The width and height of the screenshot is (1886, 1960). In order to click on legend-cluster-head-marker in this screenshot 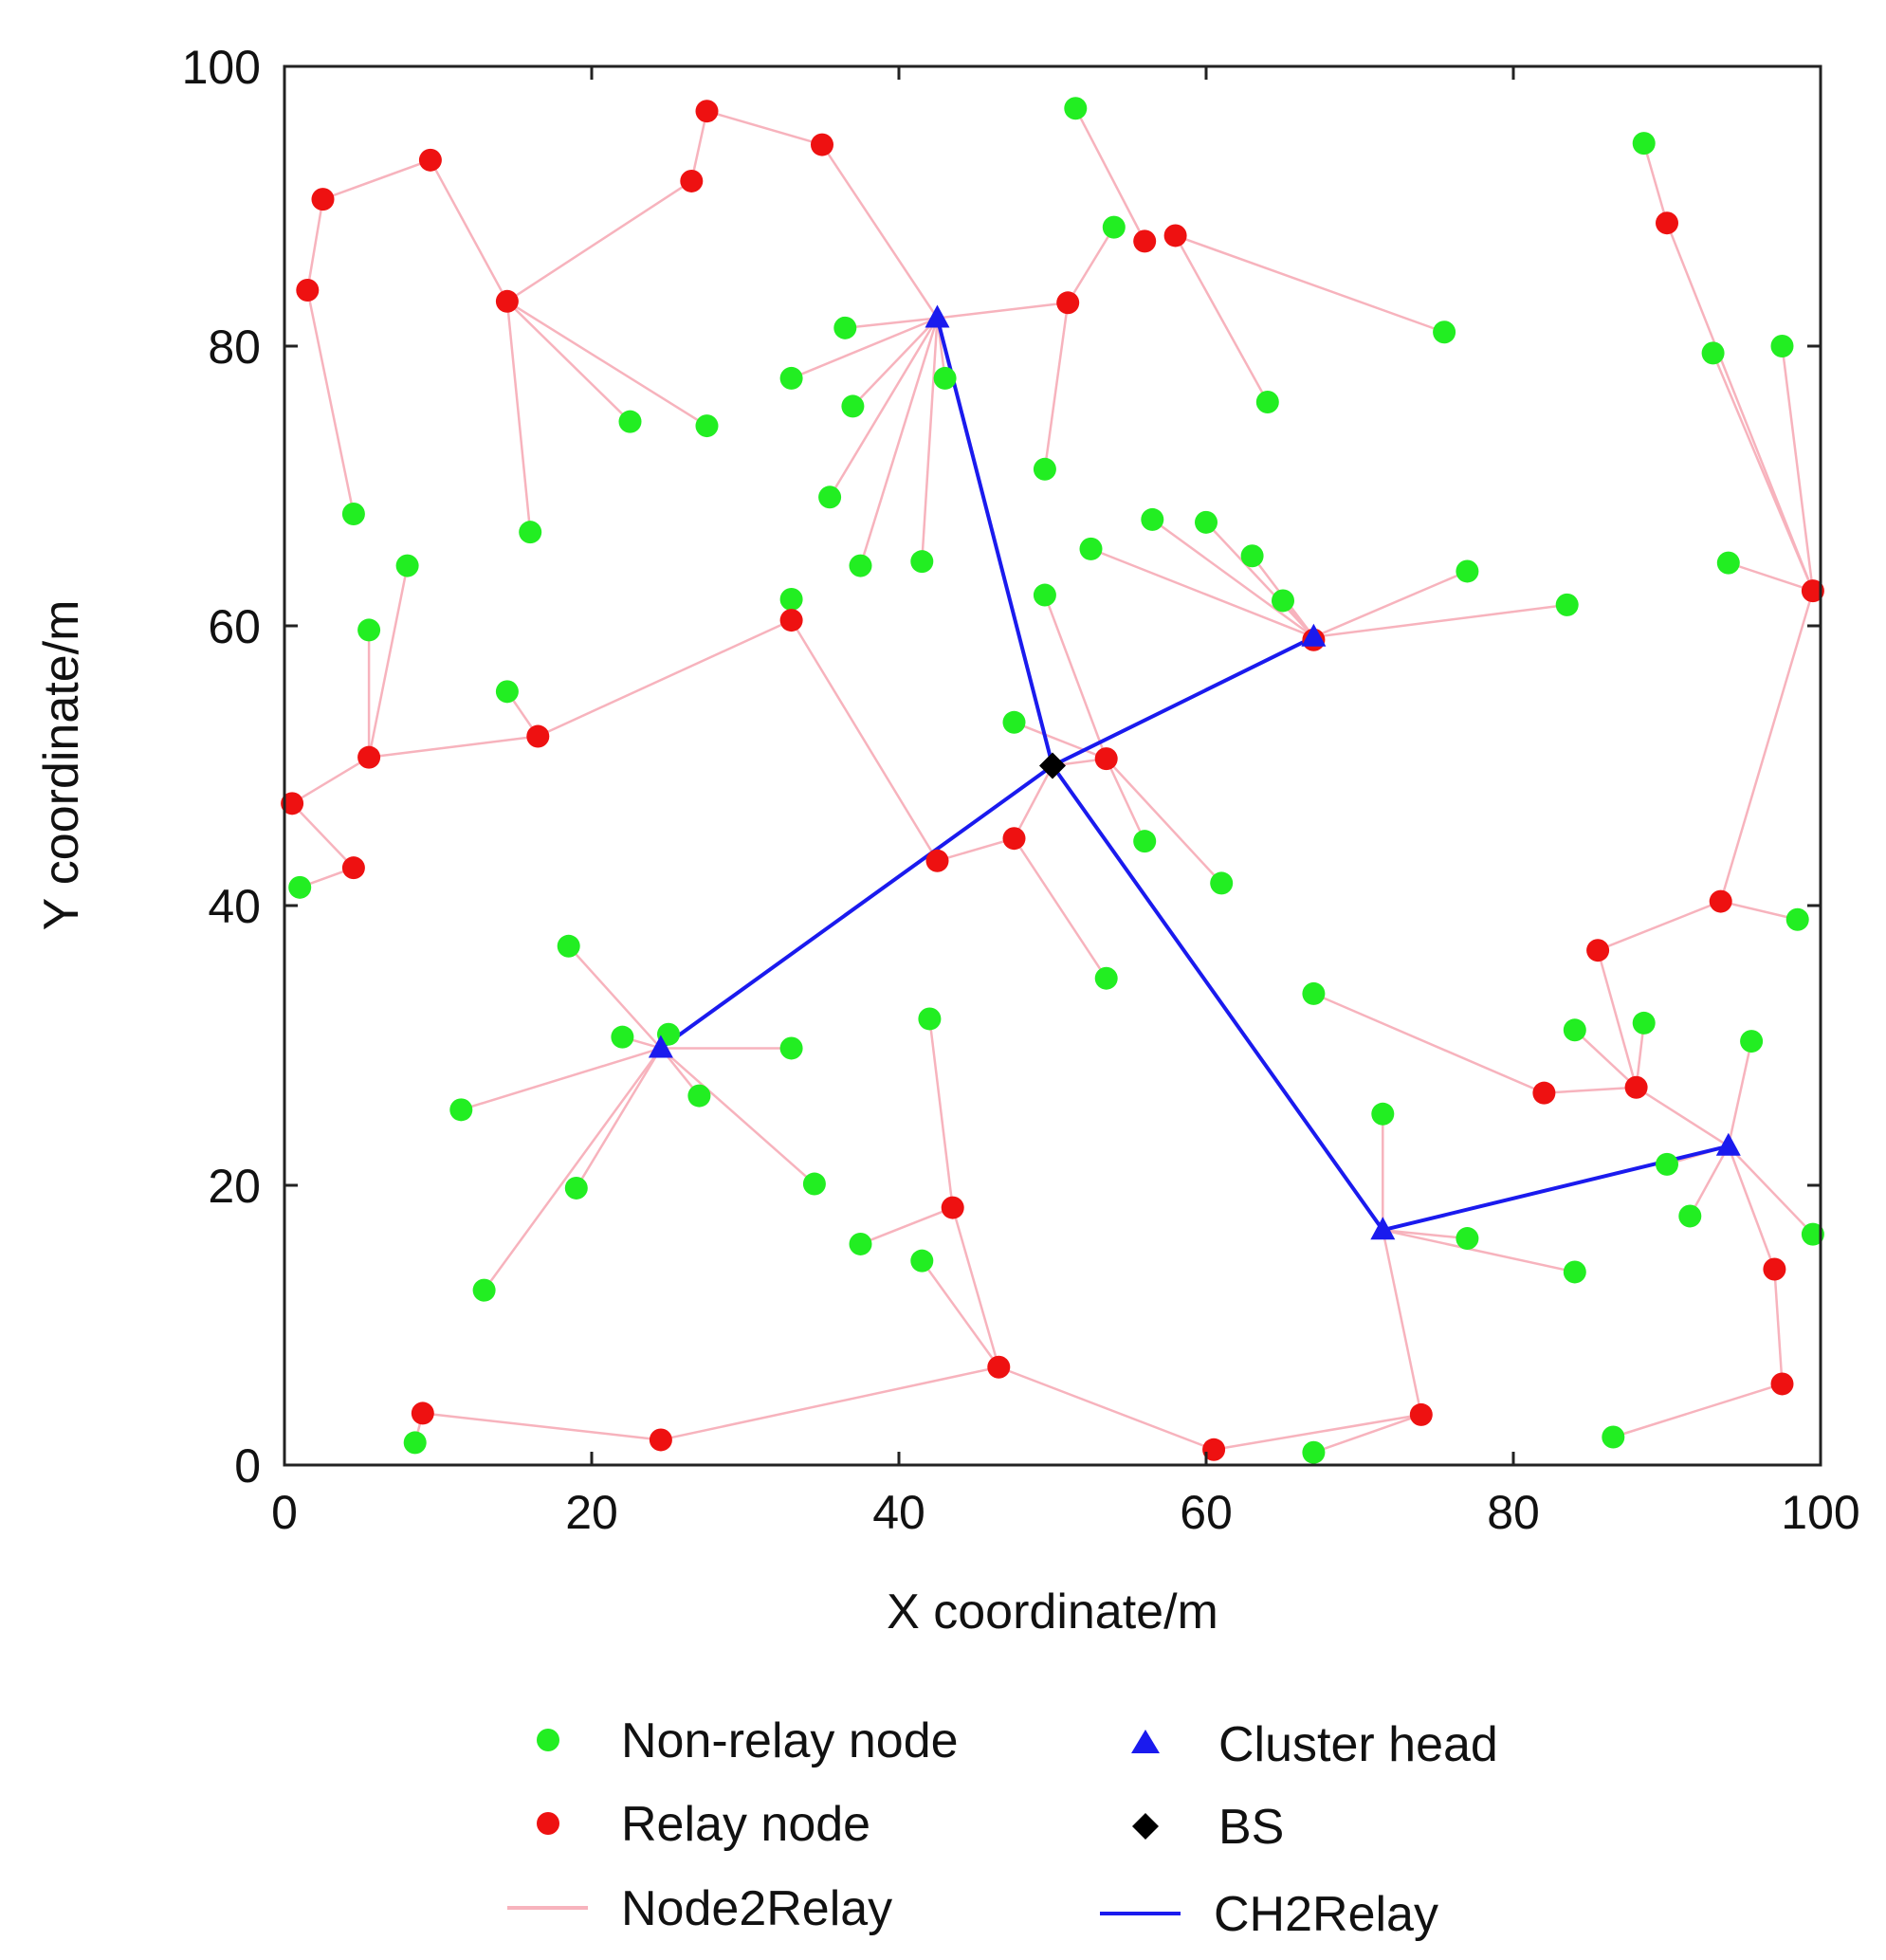, I will do `click(1145, 1741)`.